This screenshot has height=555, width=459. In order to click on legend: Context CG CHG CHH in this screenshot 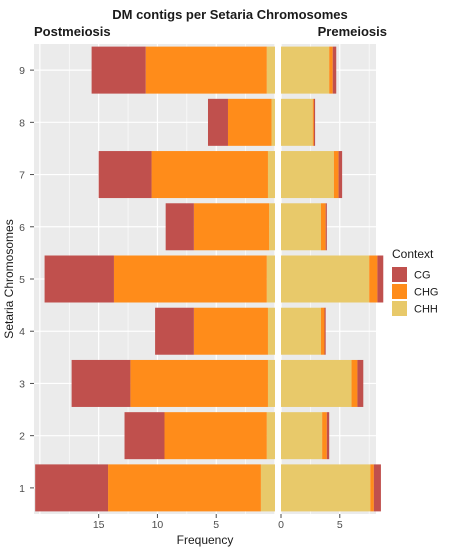, I will do `click(415, 281)`.